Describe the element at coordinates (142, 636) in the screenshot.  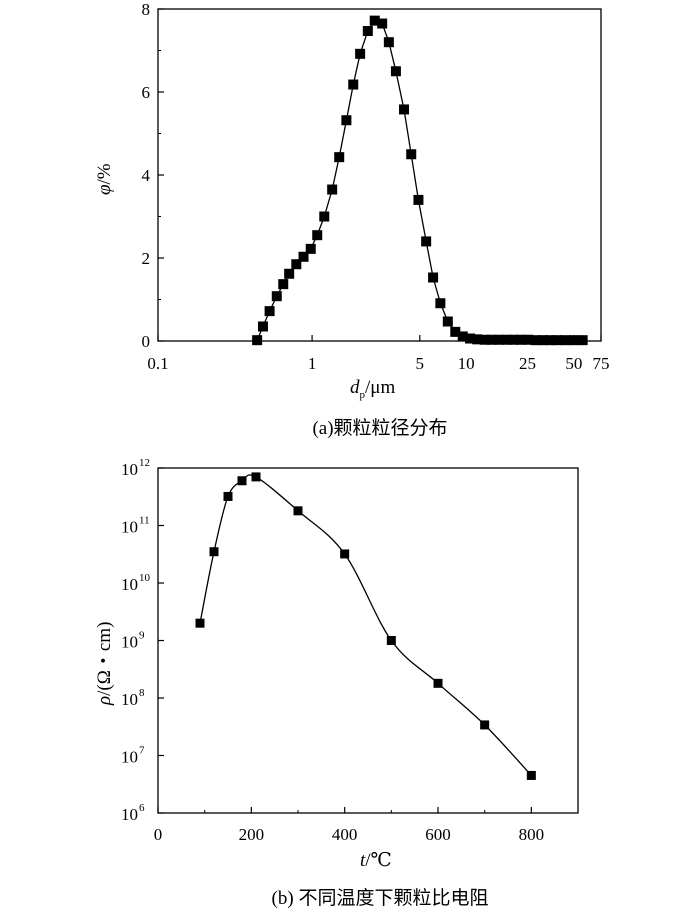
I see `plot-b-ytick-exponent: 9` at that location.